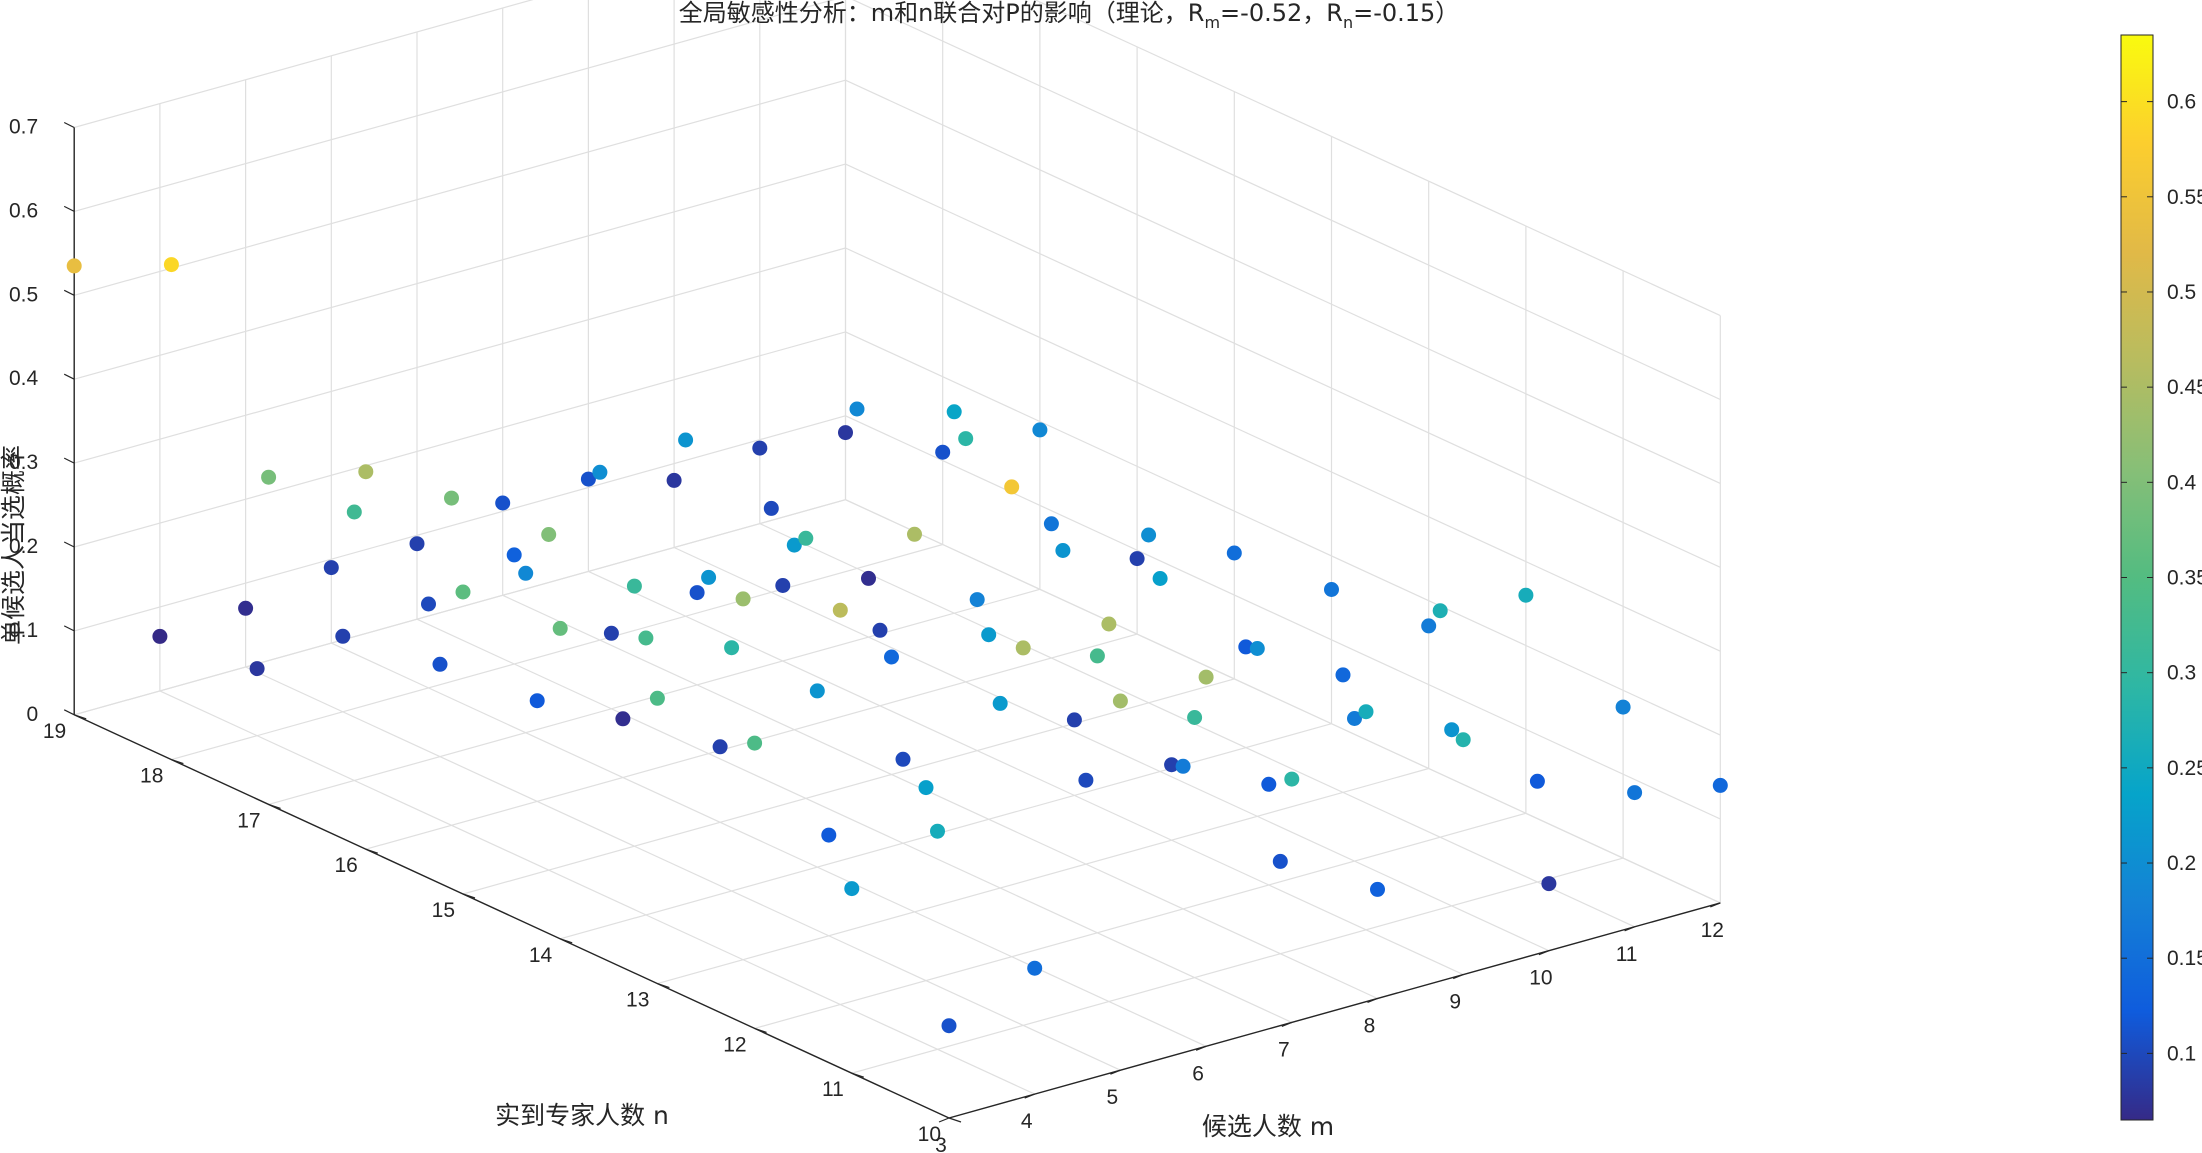  Describe the element at coordinates (23, 462) in the screenshot. I see `z-tick-label: 0.3` at that location.